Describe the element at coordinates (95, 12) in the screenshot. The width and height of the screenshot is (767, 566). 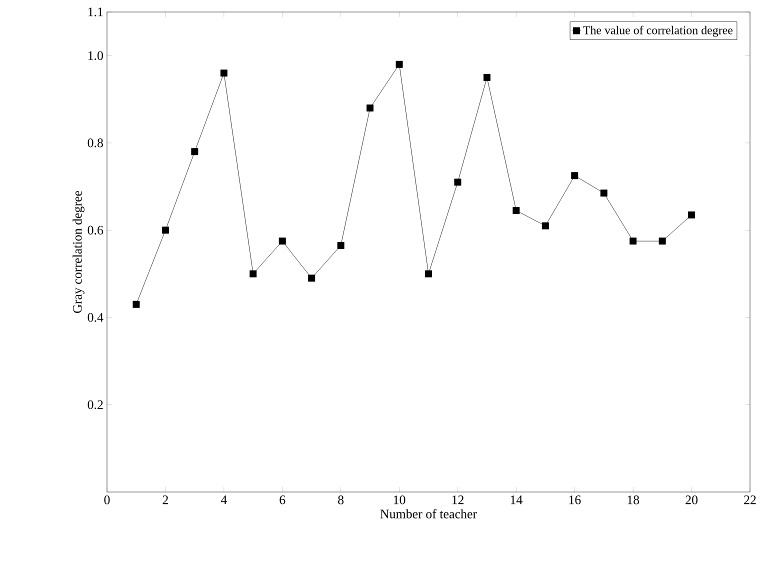
I see `y-tick-label: 1.1` at that location.